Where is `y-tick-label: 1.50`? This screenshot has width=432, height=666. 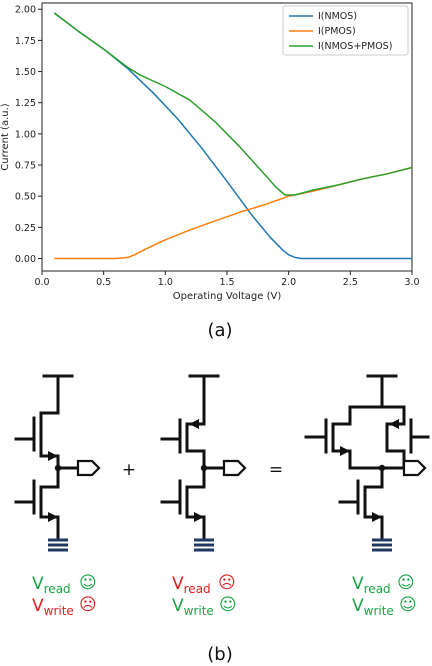 y-tick-label: 1.50 is located at coordinates (25, 72).